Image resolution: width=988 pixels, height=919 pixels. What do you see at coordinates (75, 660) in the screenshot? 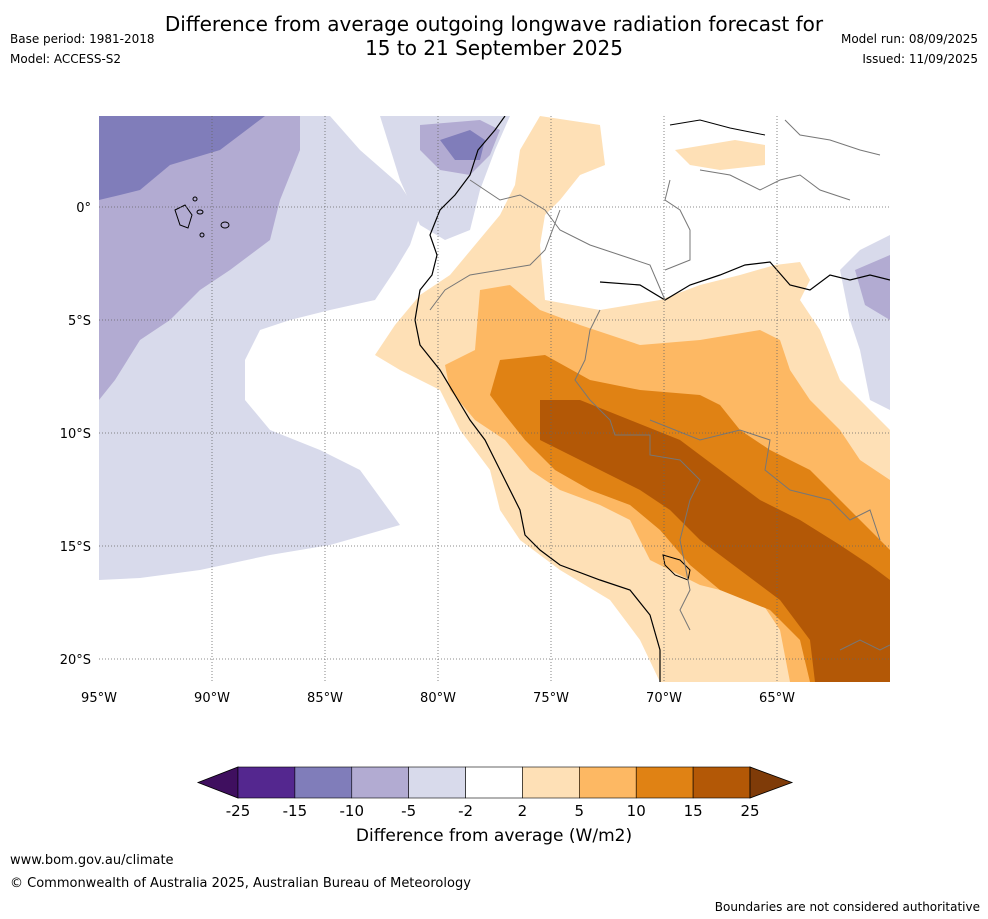
I see `lat-label: 20°S` at bounding box center [75, 660].